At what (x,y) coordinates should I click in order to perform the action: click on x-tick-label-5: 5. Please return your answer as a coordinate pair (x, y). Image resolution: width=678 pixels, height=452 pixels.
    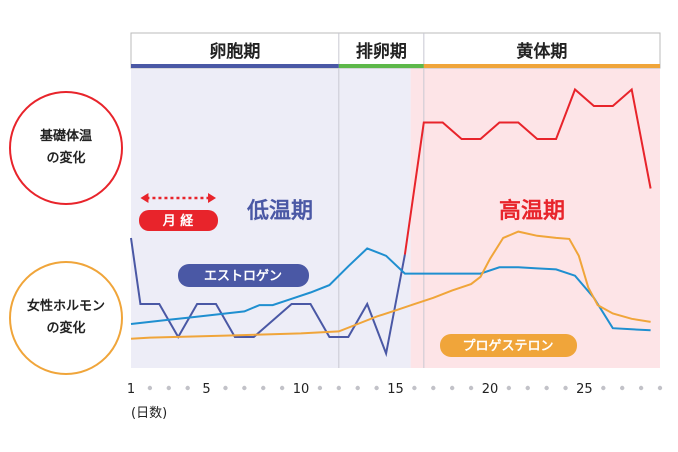
    Looking at the image, I should click on (206, 389).